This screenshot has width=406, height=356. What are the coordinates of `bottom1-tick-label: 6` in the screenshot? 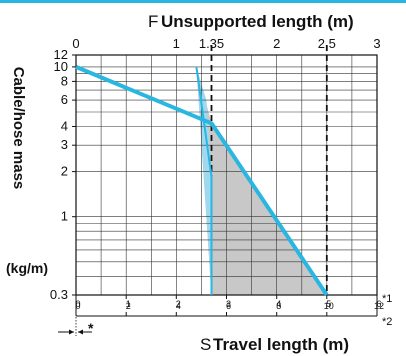 It's located at (378, 304).